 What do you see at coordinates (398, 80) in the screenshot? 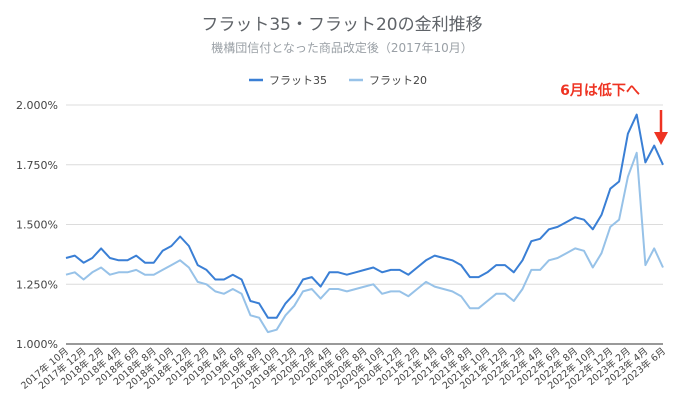
I see `legend-label-flat20: フラット20` at bounding box center [398, 80].